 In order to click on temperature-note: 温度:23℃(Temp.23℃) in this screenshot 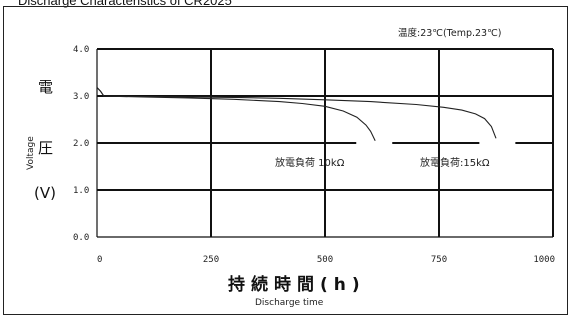, I will do `click(449, 33)`.